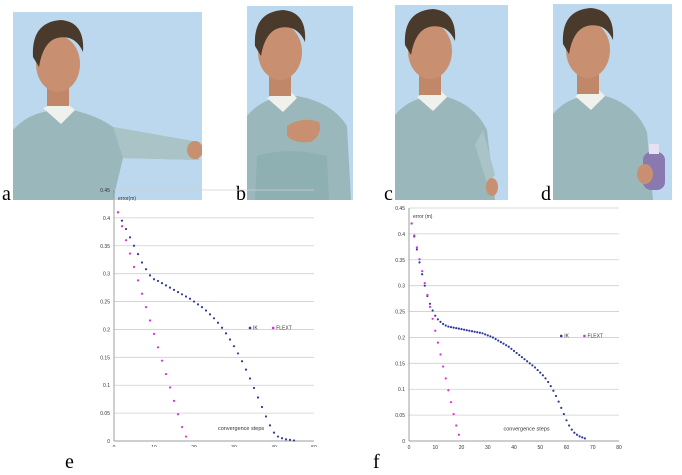  What do you see at coordinates (300, 103) in the screenshot?
I see `render-panel-b` at bounding box center [300, 103].